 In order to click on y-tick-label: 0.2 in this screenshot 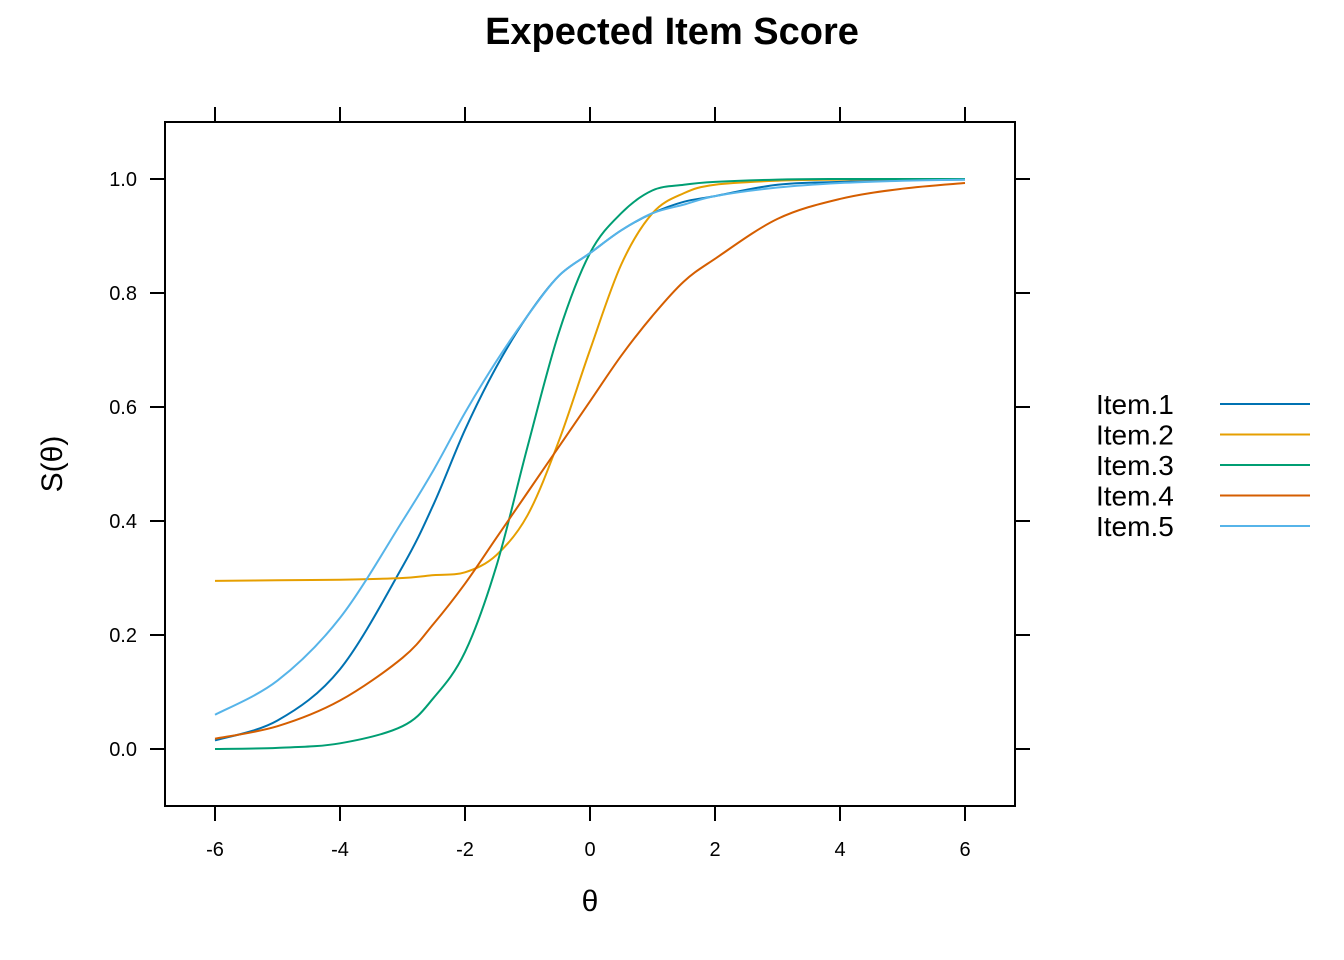, I will do `click(123, 636)`.